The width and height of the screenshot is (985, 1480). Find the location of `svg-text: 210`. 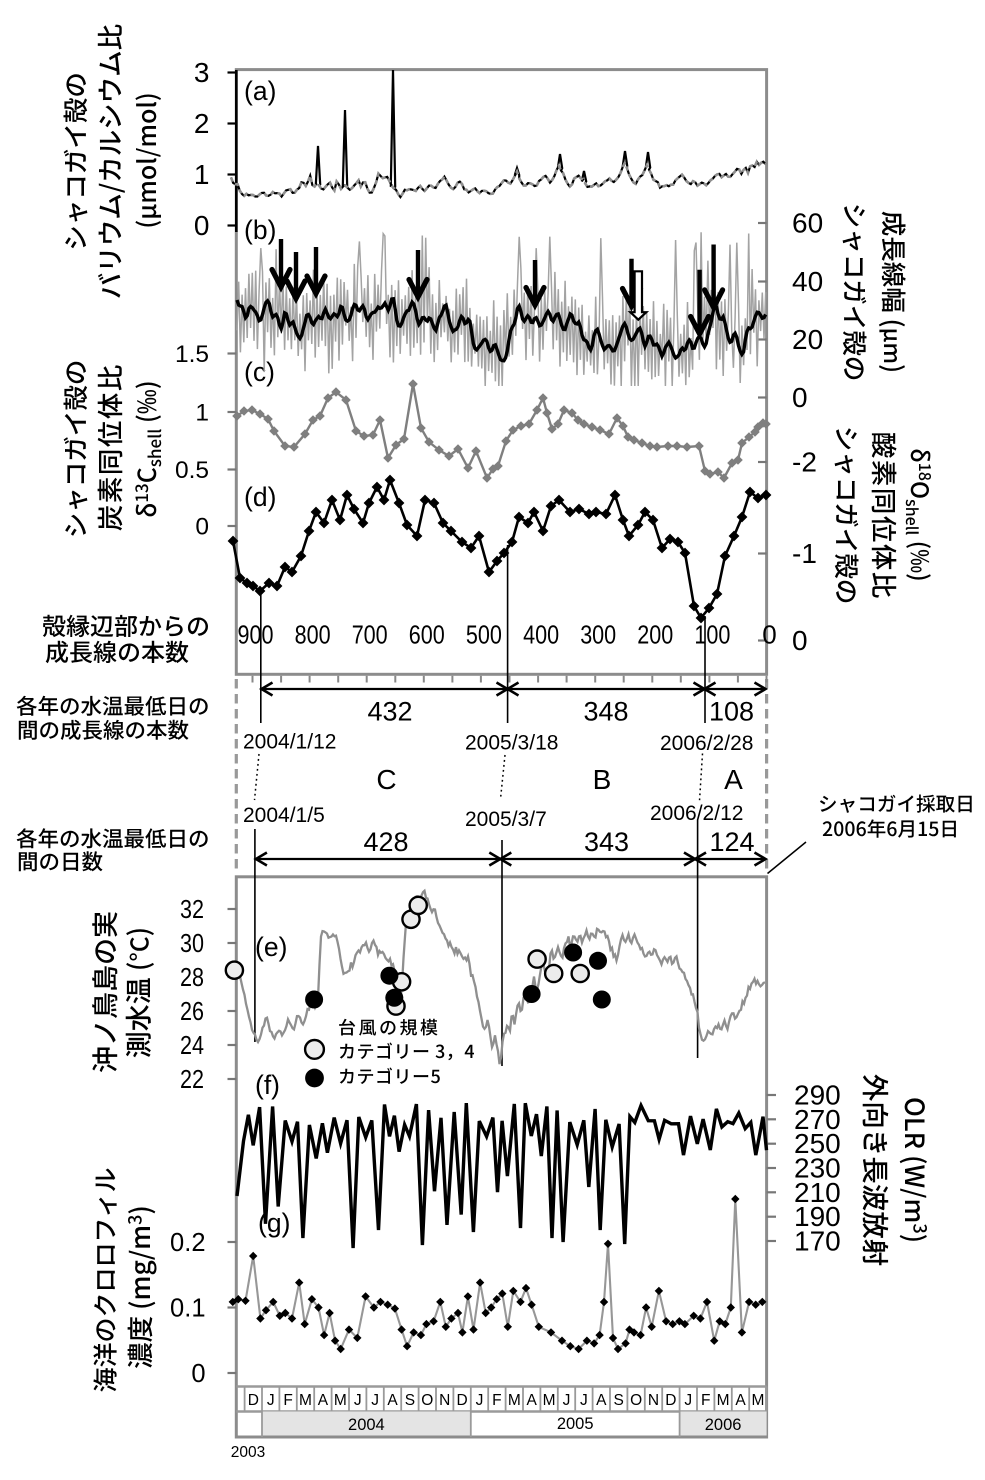

svg-text: 210 is located at coordinates (817, 1192).